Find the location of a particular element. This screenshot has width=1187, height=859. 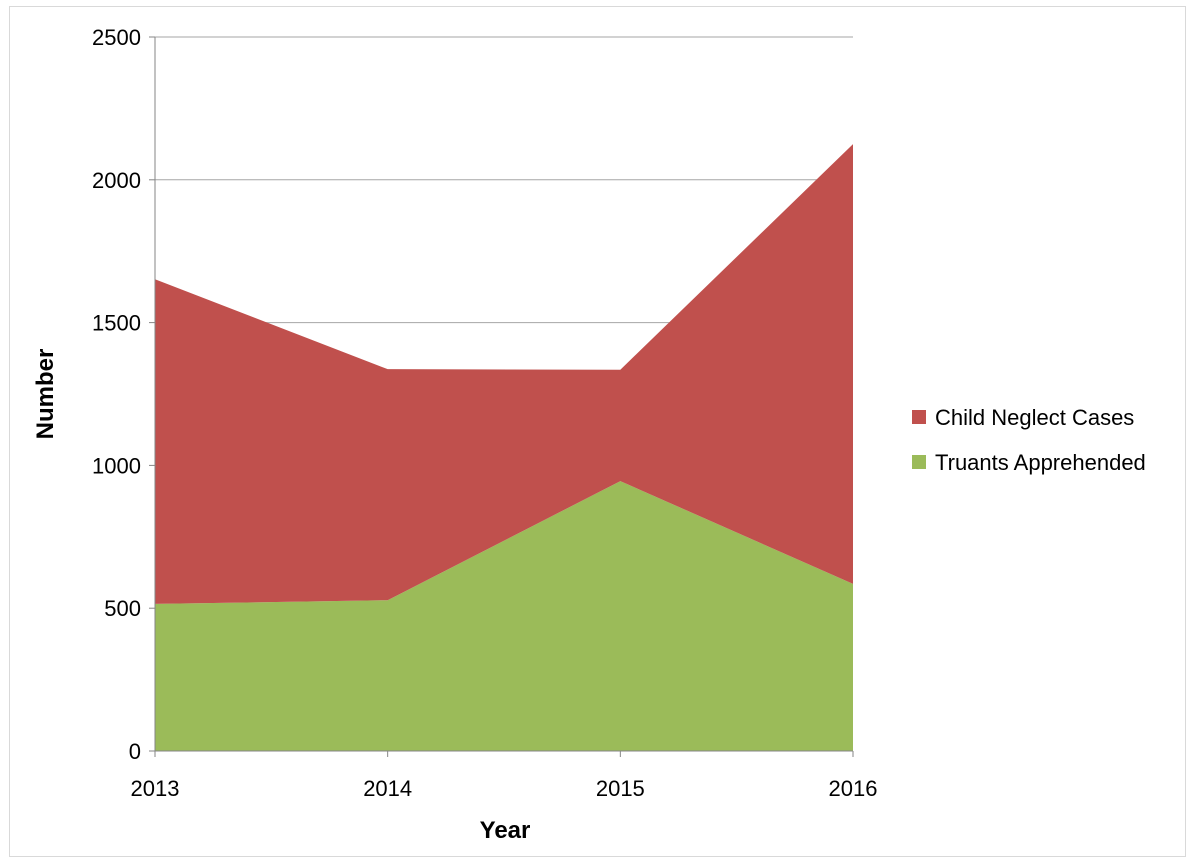

y-tick-label: 1500 is located at coordinates (116, 323).